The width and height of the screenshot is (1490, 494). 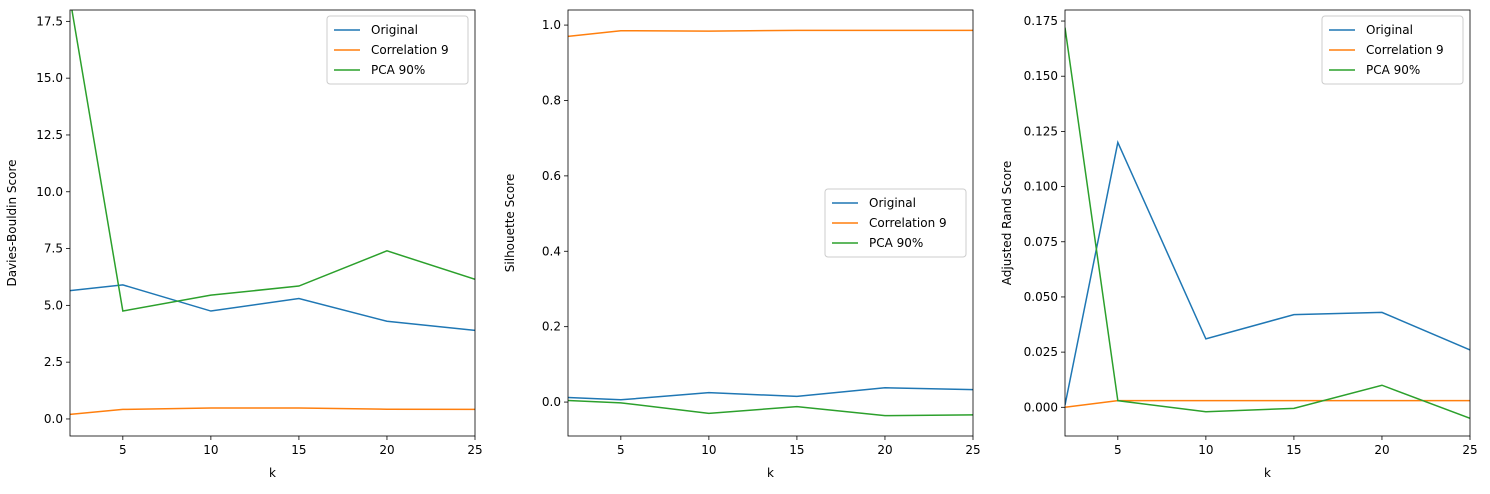 I want to click on y-tick-label: 0.050, so click(x=1041, y=297).